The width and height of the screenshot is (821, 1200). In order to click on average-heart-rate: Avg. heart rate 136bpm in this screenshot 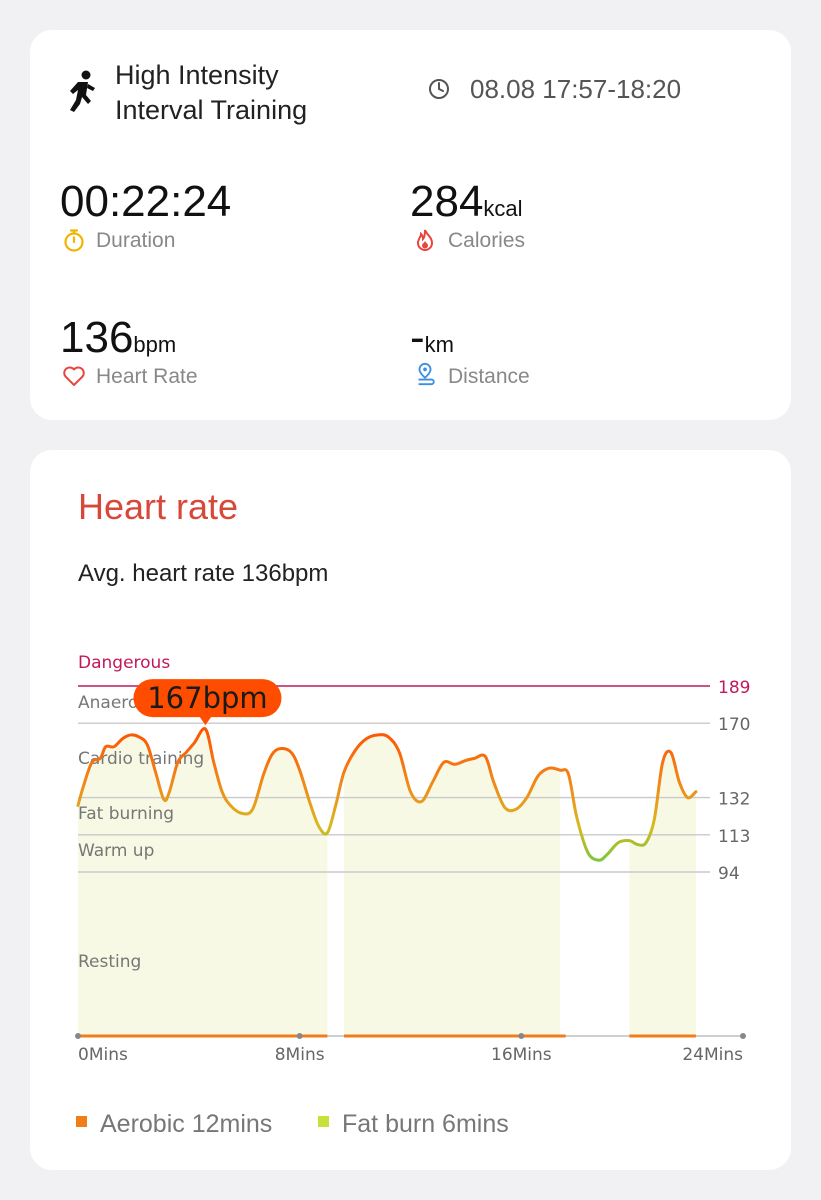, I will do `click(203, 573)`.